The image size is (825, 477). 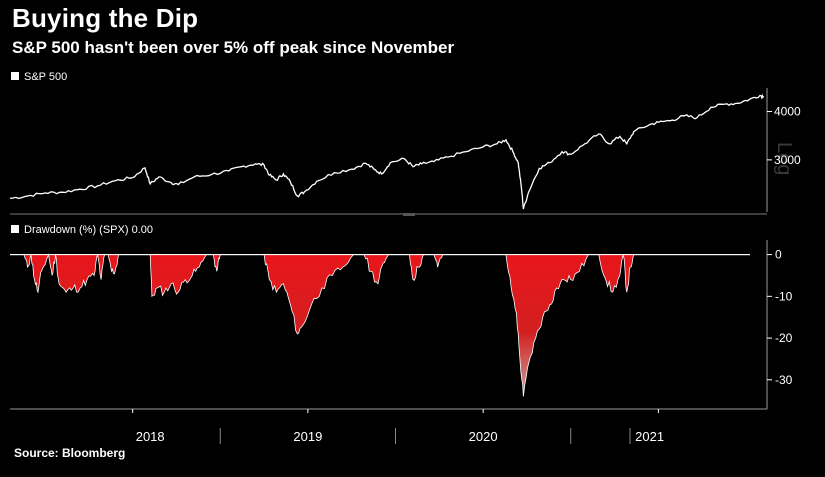 I want to click on x-tick-label: 2021, so click(x=649, y=436).